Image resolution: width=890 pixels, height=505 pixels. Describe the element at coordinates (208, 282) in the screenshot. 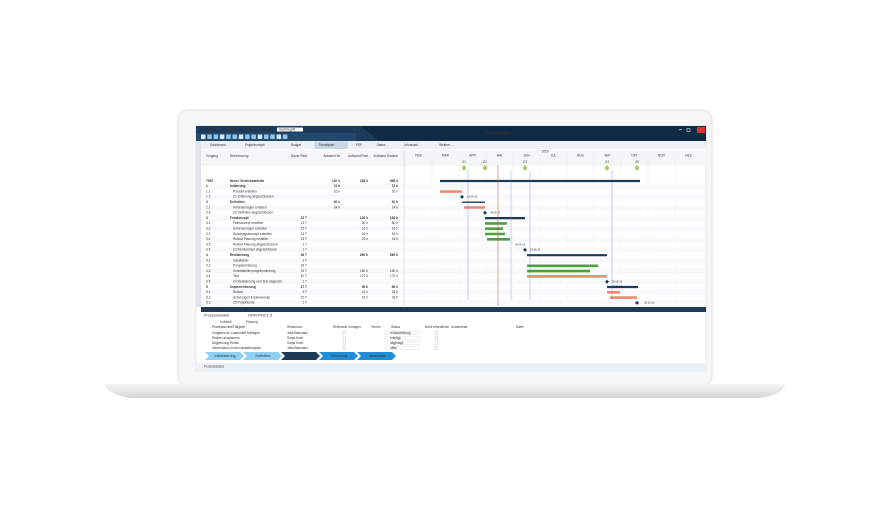

I see `task-cell: 4.5` at that location.